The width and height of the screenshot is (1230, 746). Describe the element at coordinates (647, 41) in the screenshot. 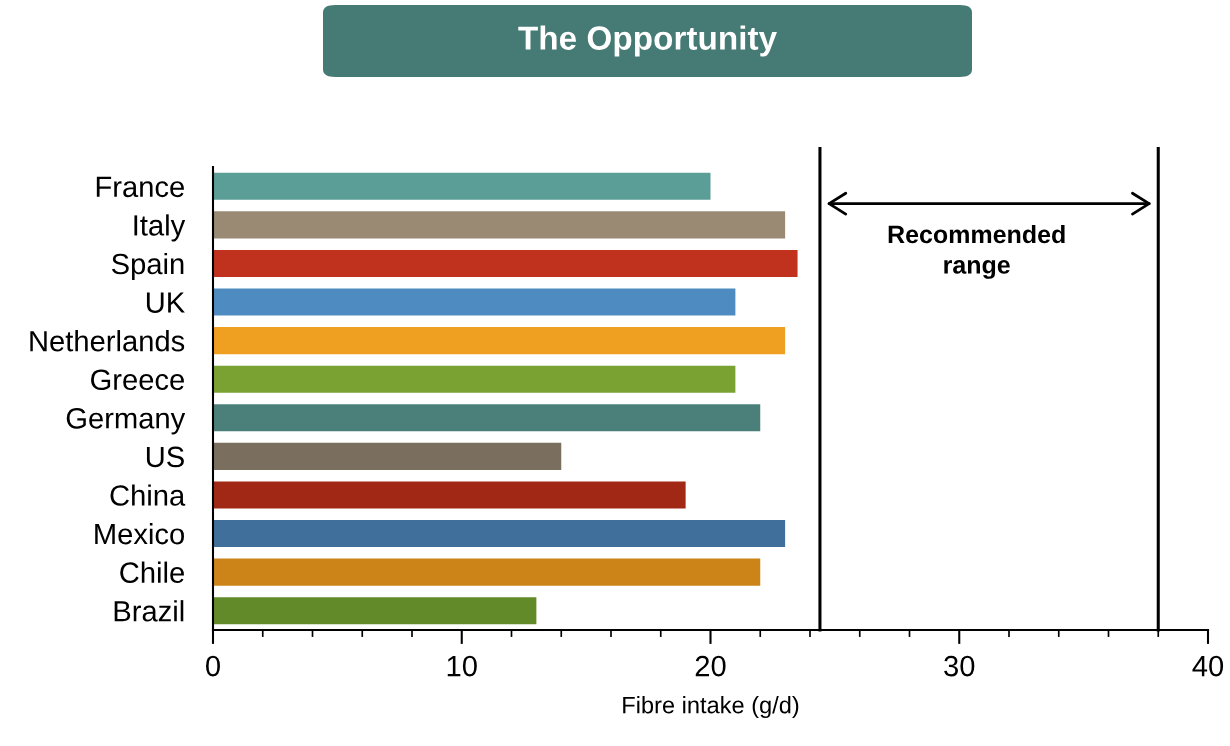

I see `chart-title: The Opportunity` at that location.